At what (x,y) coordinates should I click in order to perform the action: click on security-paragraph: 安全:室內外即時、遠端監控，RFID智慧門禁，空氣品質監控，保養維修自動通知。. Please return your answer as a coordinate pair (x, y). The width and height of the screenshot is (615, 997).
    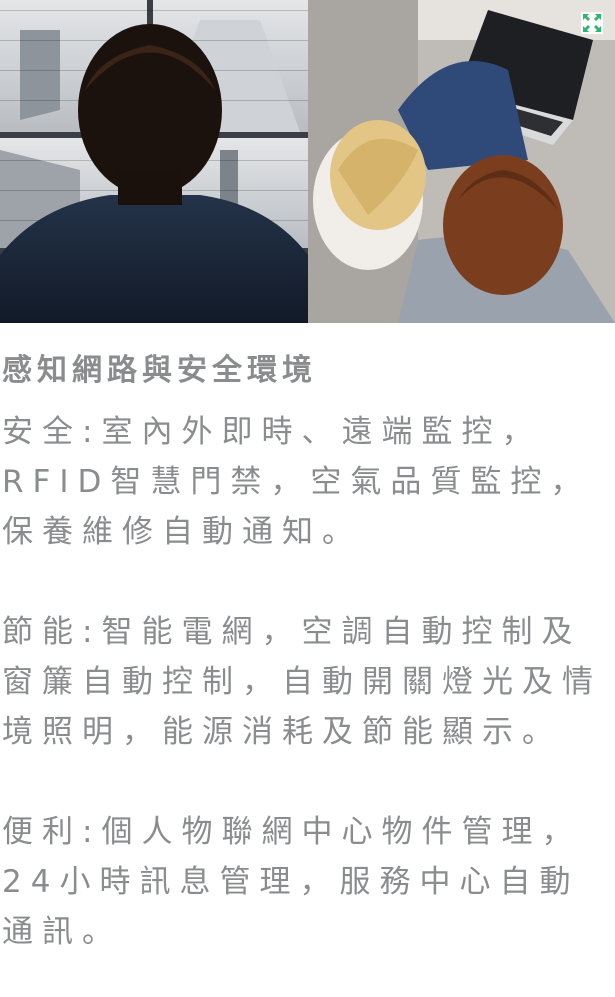
    Looking at the image, I should click on (296, 482).